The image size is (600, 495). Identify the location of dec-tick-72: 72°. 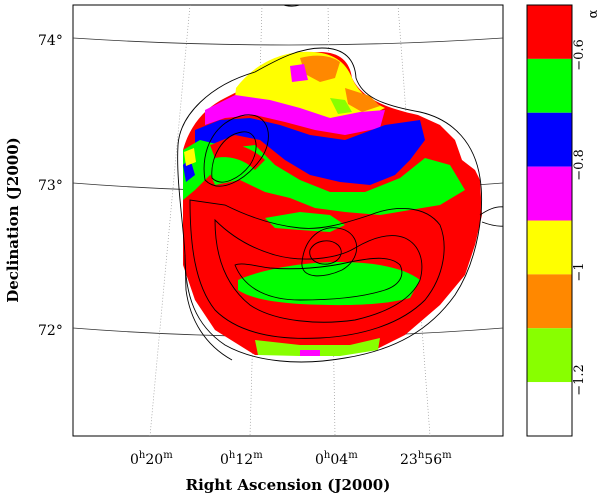
(50, 331).